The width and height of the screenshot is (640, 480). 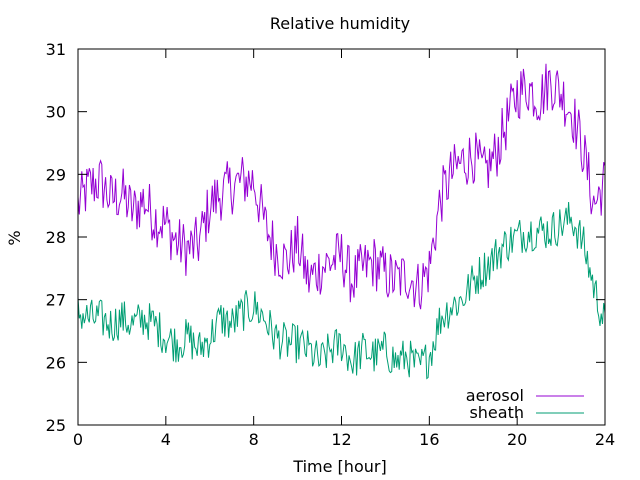 What do you see at coordinates (78, 439) in the screenshot?
I see `x-tick-label: 0` at bounding box center [78, 439].